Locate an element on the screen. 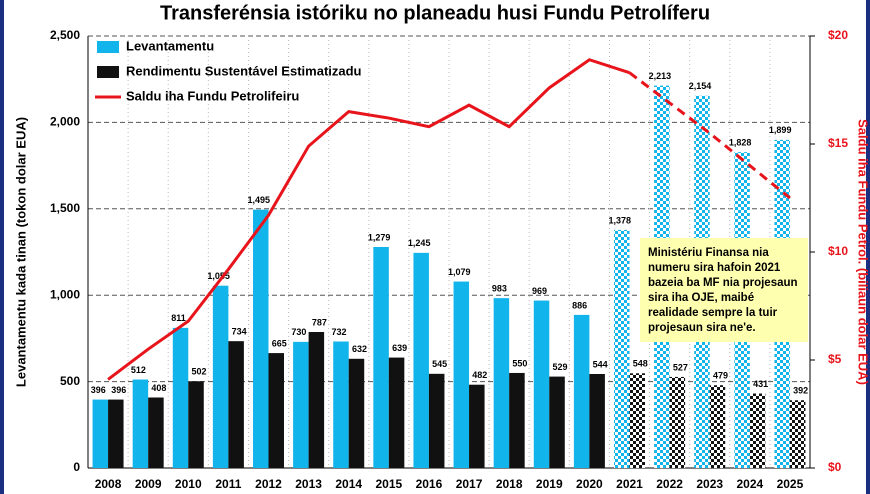 This screenshot has height=494, width=870. legend-swatch is located at coordinates (108, 72).